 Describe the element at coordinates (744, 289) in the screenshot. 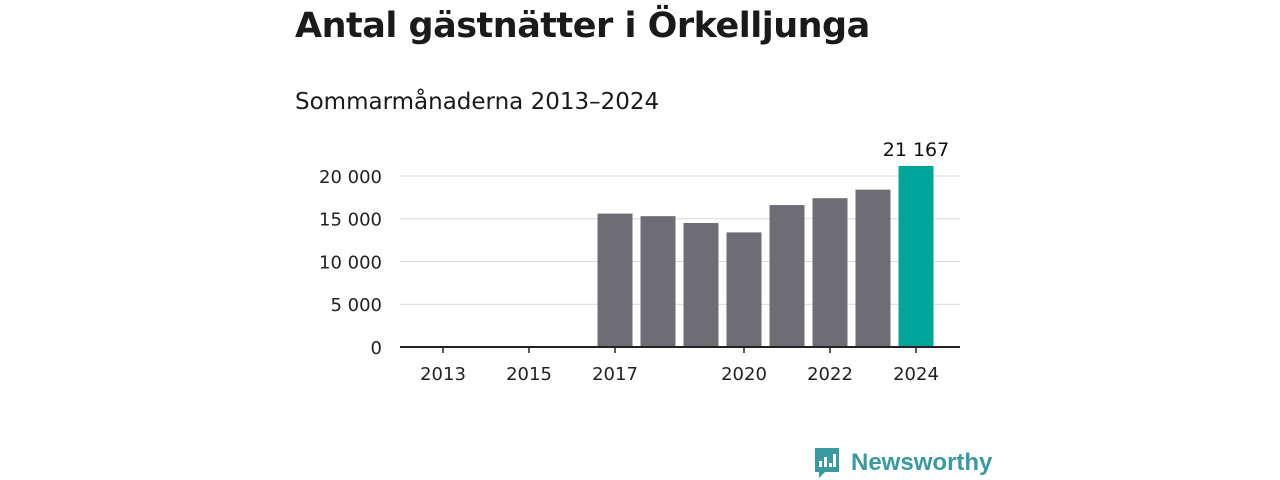

I see `bar-2020` at that location.